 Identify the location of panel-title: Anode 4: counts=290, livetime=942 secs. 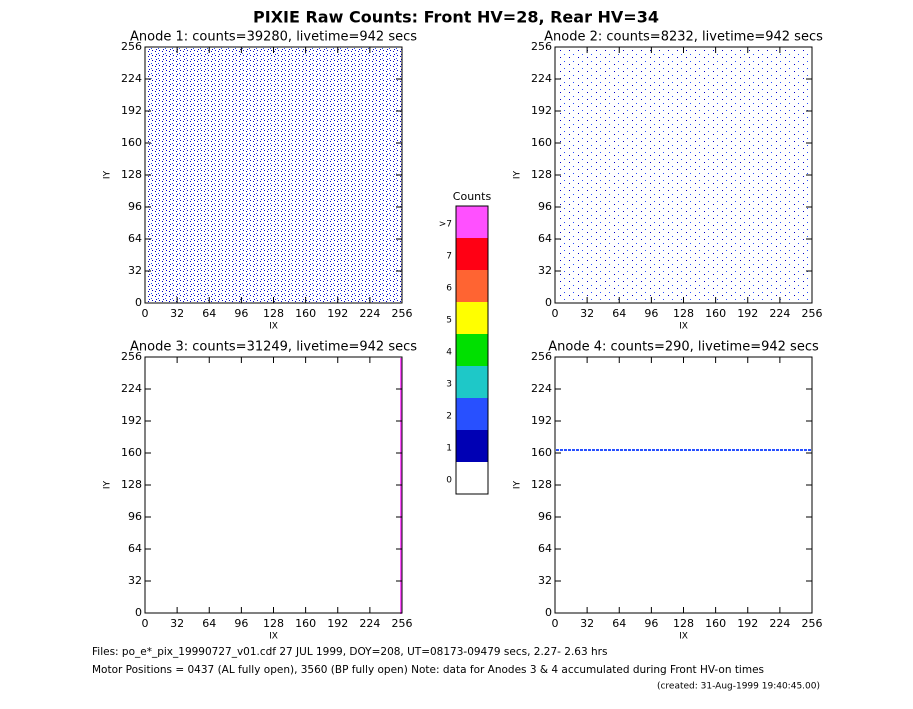
(683, 347).